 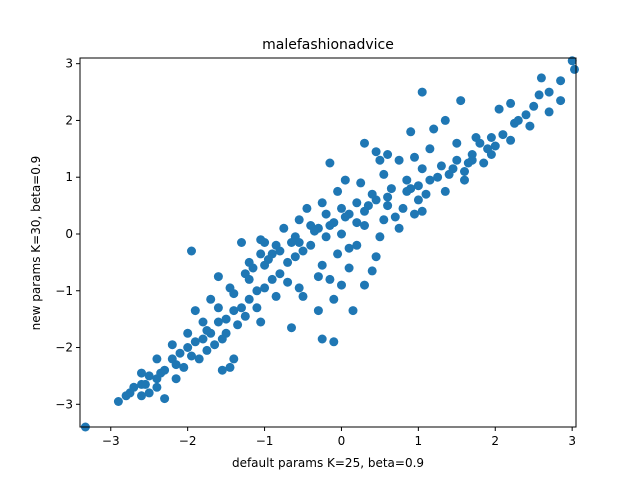 What do you see at coordinates (64, 348) in the screenshot?
I see `y-tick-label: −2` at bounding box center [64, 348].